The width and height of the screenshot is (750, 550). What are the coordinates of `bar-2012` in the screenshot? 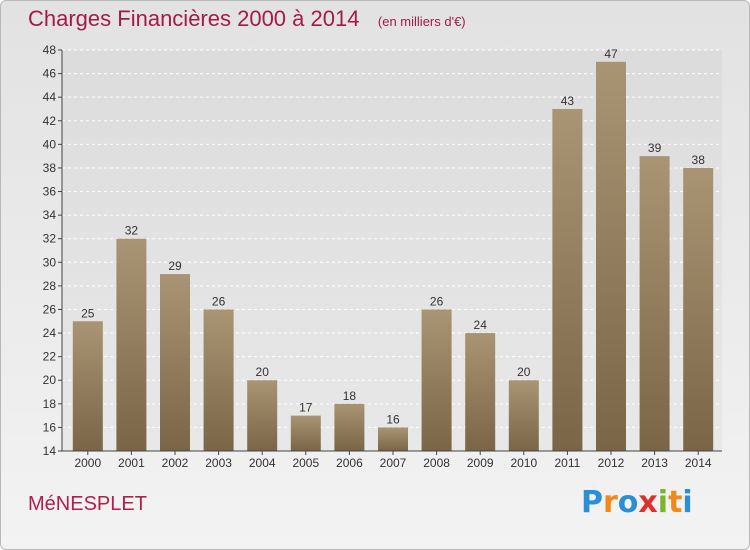 It's located at (611, 256).